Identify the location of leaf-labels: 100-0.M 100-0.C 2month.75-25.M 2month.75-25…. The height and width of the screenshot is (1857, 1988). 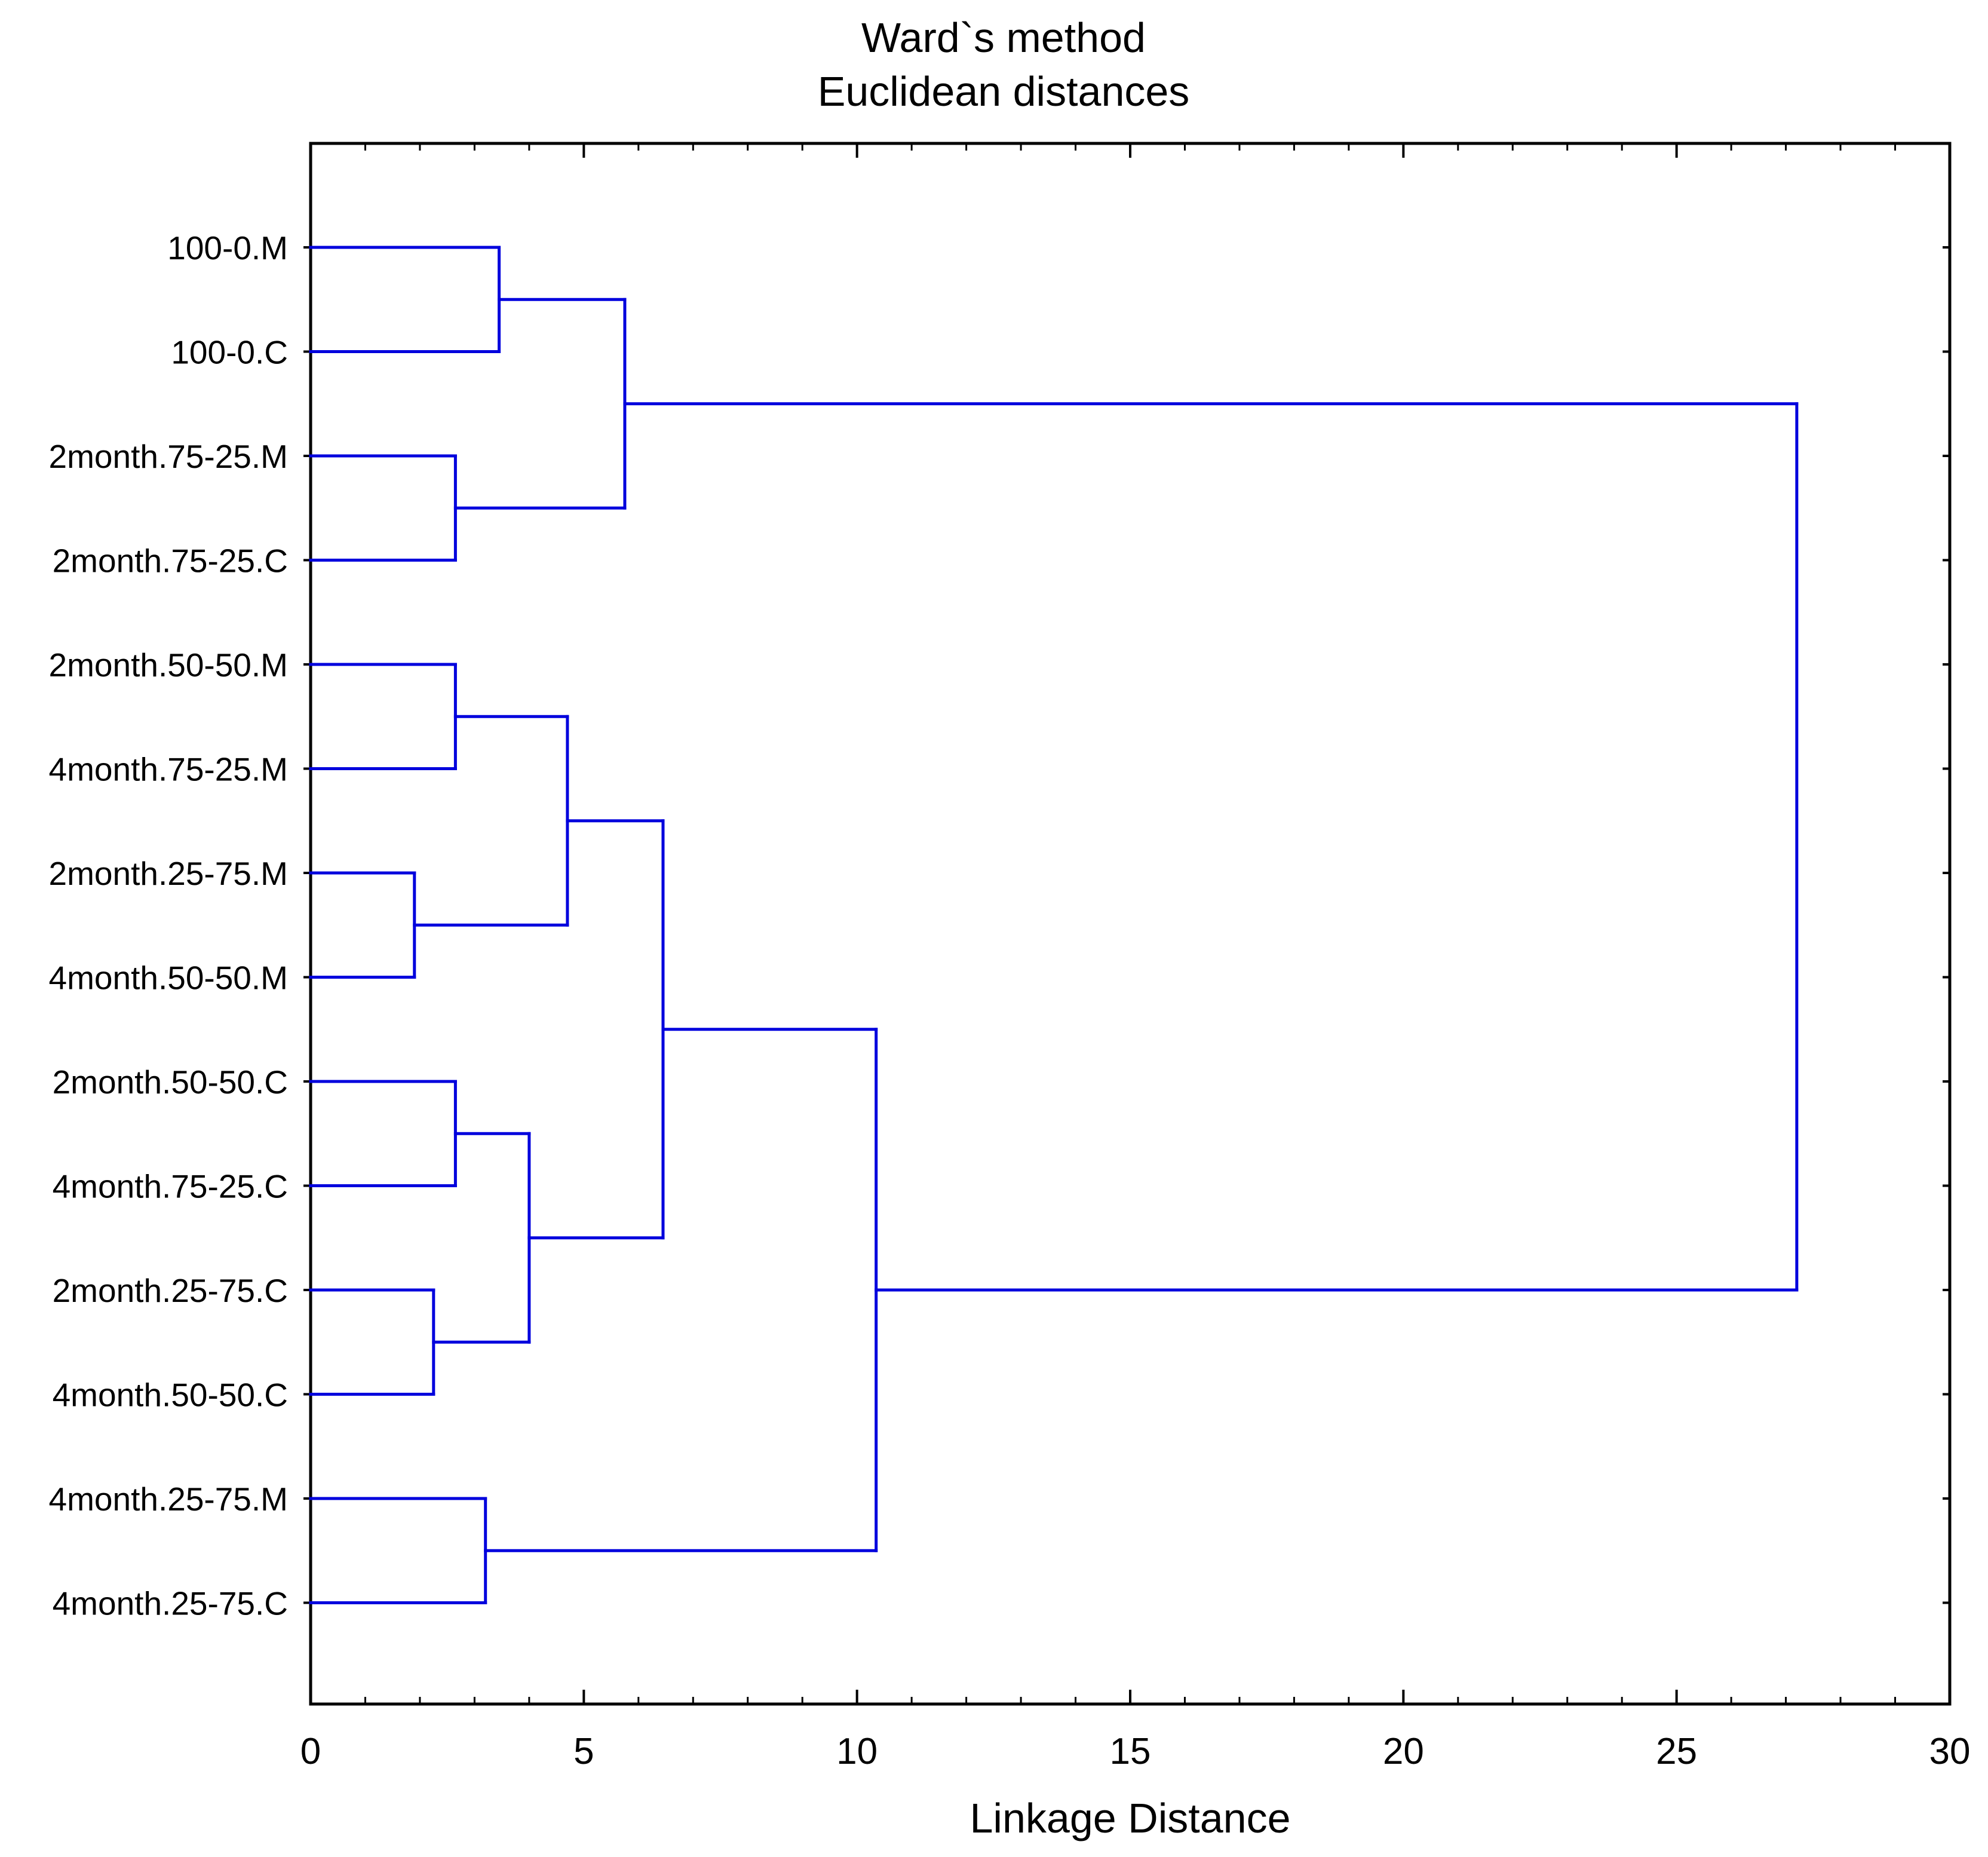
(169, 925).